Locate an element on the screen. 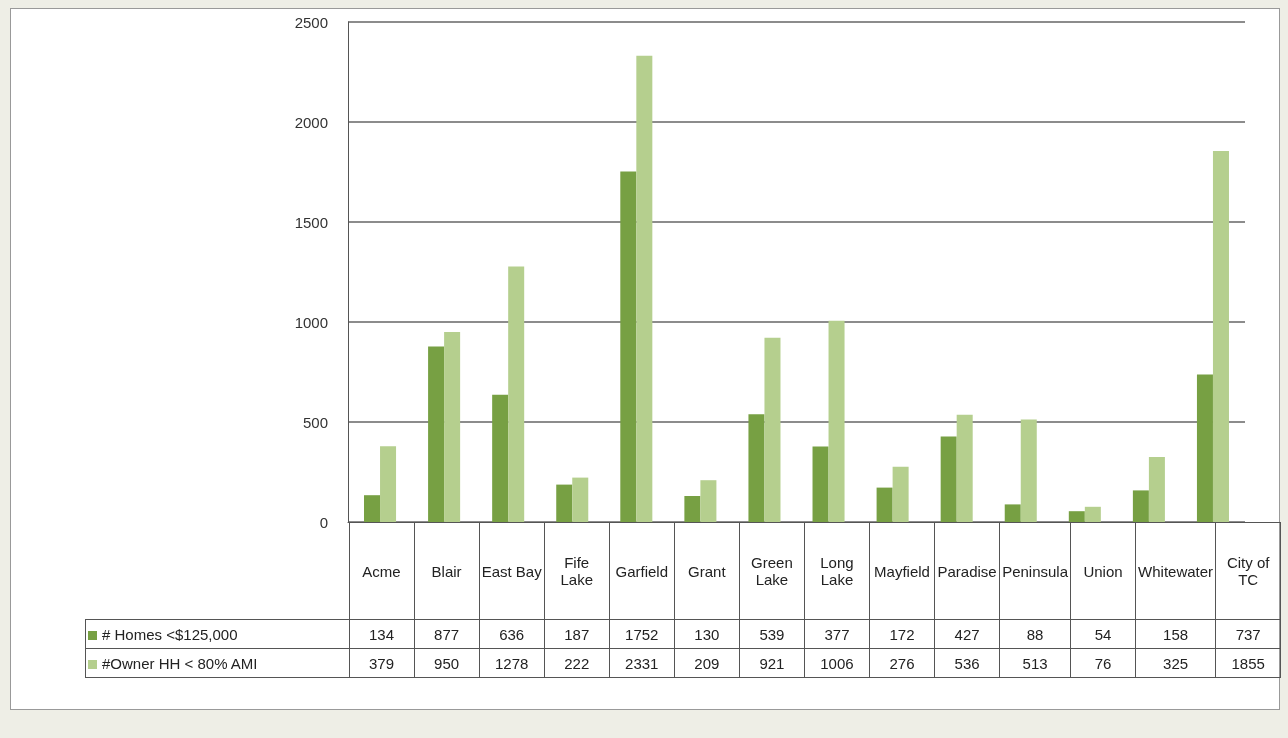  data-label: 513 is located at coordinates (1035, 663).